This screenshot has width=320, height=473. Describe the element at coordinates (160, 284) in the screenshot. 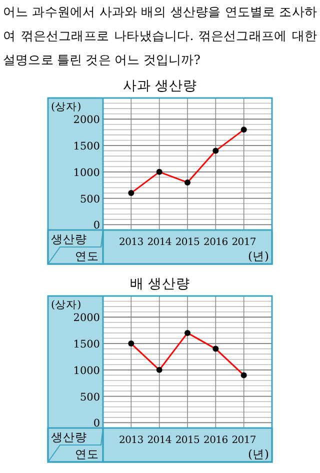

I see `chart-title: 배 생산량` at that location.